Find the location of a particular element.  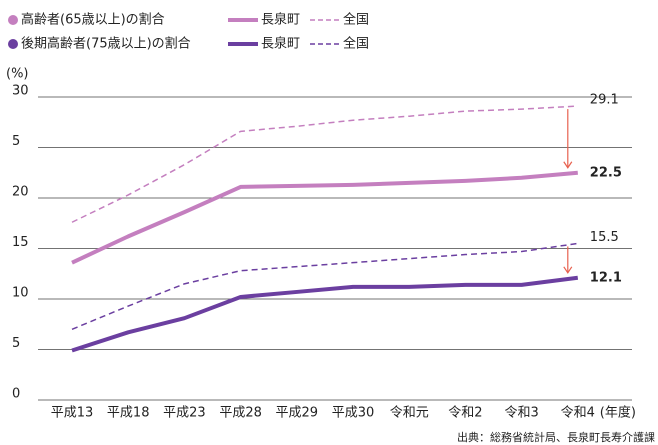

x-tick-label: 令和4 is located at coordinates (578, 413).